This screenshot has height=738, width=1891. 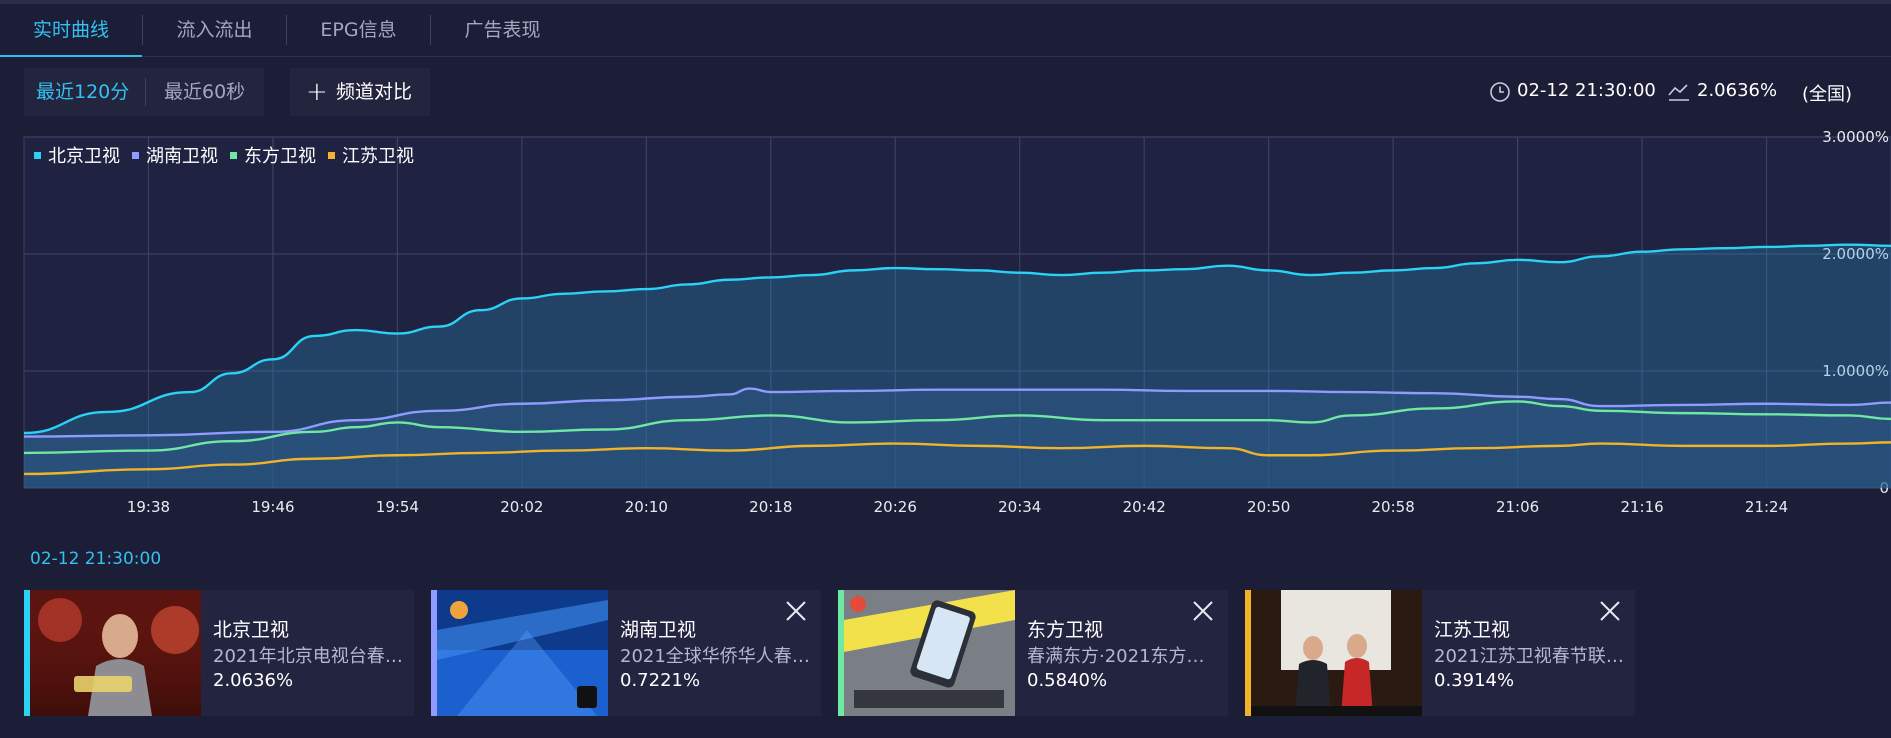 I want to click on x-tick-label: 21:16, so click(x=1641, y=507).